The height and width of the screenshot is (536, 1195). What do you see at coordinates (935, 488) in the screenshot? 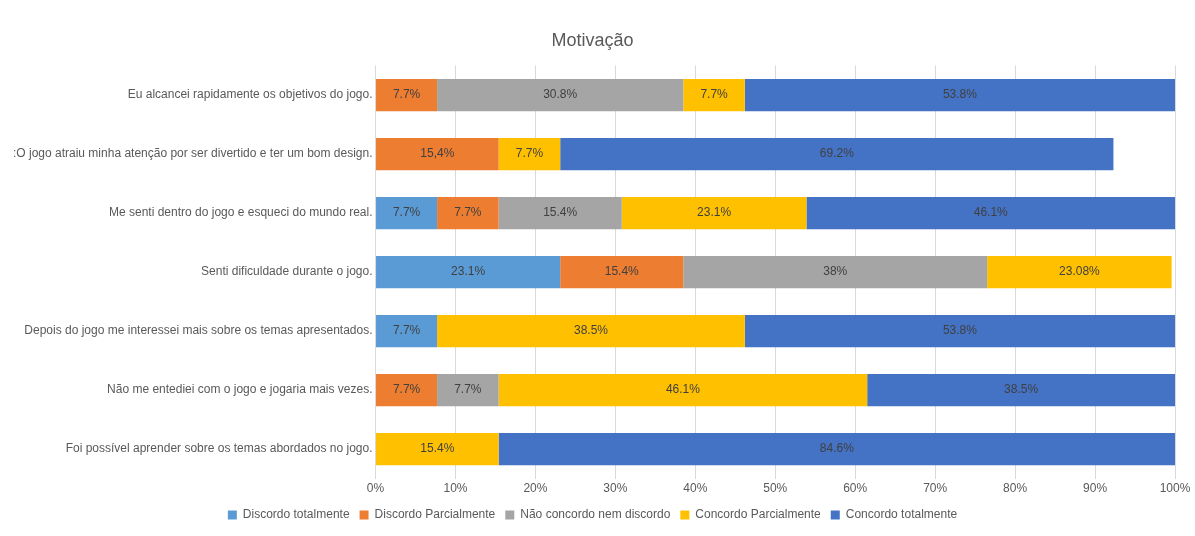
I see `x-tick-label: 70%` at bounding box center [935, 488].